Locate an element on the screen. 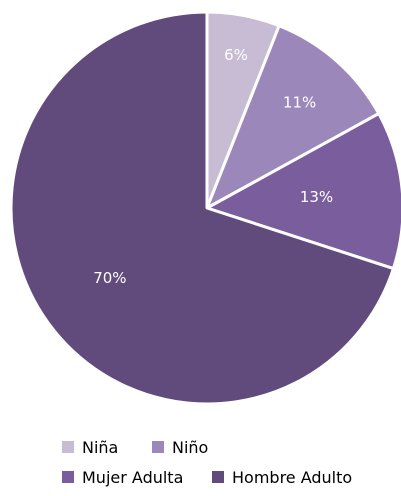 The height and width of the screenshot is (496, 401). legend-item-nina: Niña is located at coordinates (90, 447).